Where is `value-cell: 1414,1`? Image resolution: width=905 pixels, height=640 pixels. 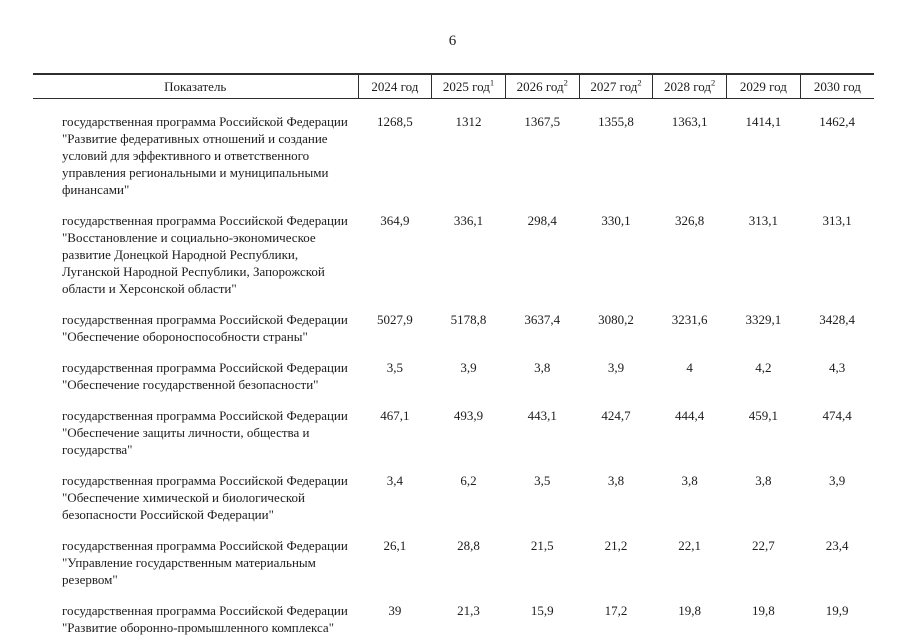 value-cell: 1414,1 is located at coordinates (763, 121).